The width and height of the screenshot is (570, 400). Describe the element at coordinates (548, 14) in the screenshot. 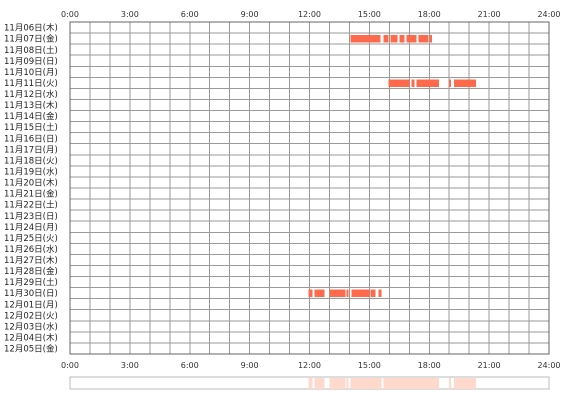

I see `x-tick-label-top: 24:00` at that location.